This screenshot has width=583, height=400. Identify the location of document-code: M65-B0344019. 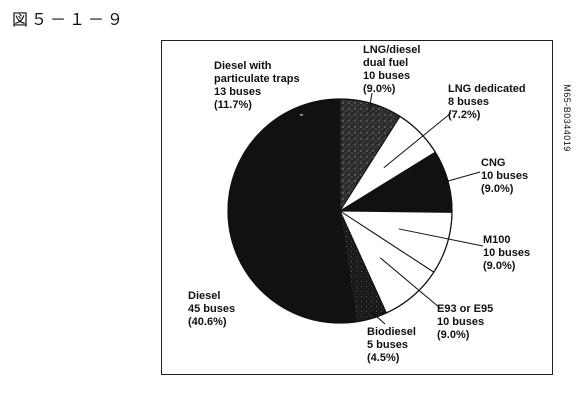
(567, 118).